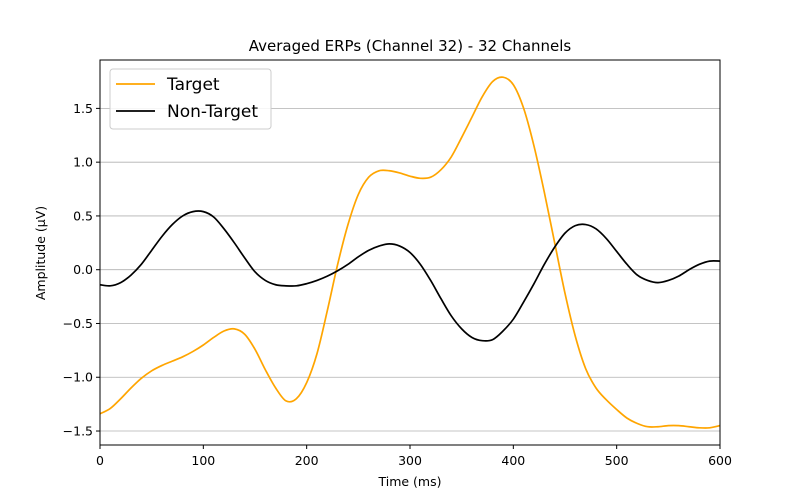 The image size is (800, 500). I want to click on x-tick-label: 400, so click(513, 460).